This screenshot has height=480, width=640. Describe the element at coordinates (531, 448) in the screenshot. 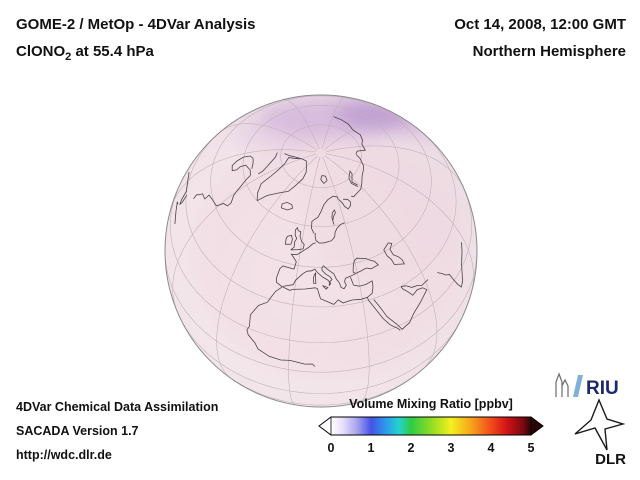

I see `colorbar-tick: 5` at that location.